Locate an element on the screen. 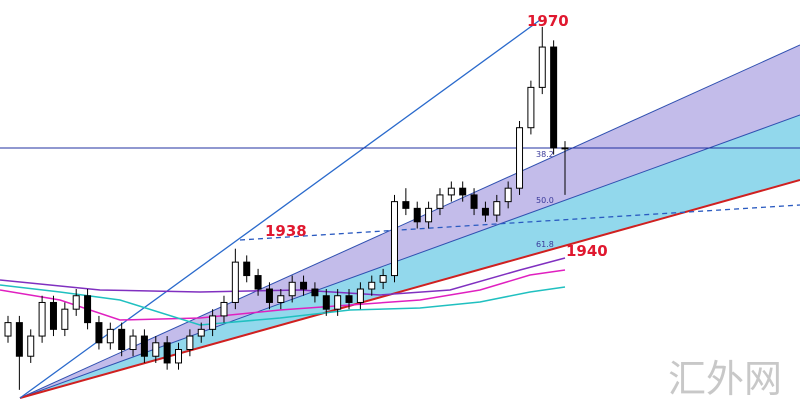 The image size is (800, 410). annotation: 1938 is located at coordinates (286, 231).